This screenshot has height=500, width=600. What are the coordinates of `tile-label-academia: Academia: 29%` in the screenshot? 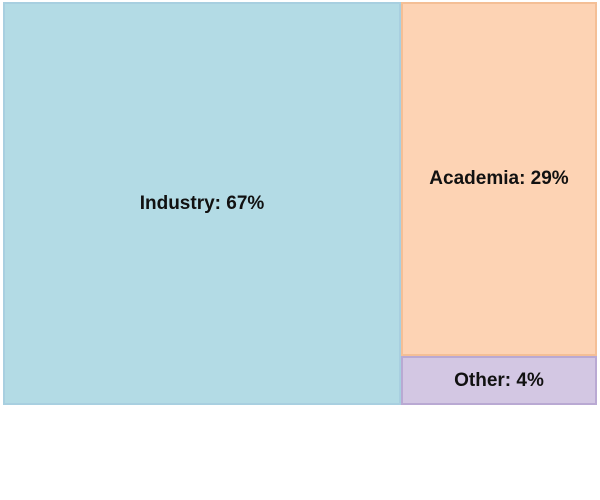 It's located at (499, 178).